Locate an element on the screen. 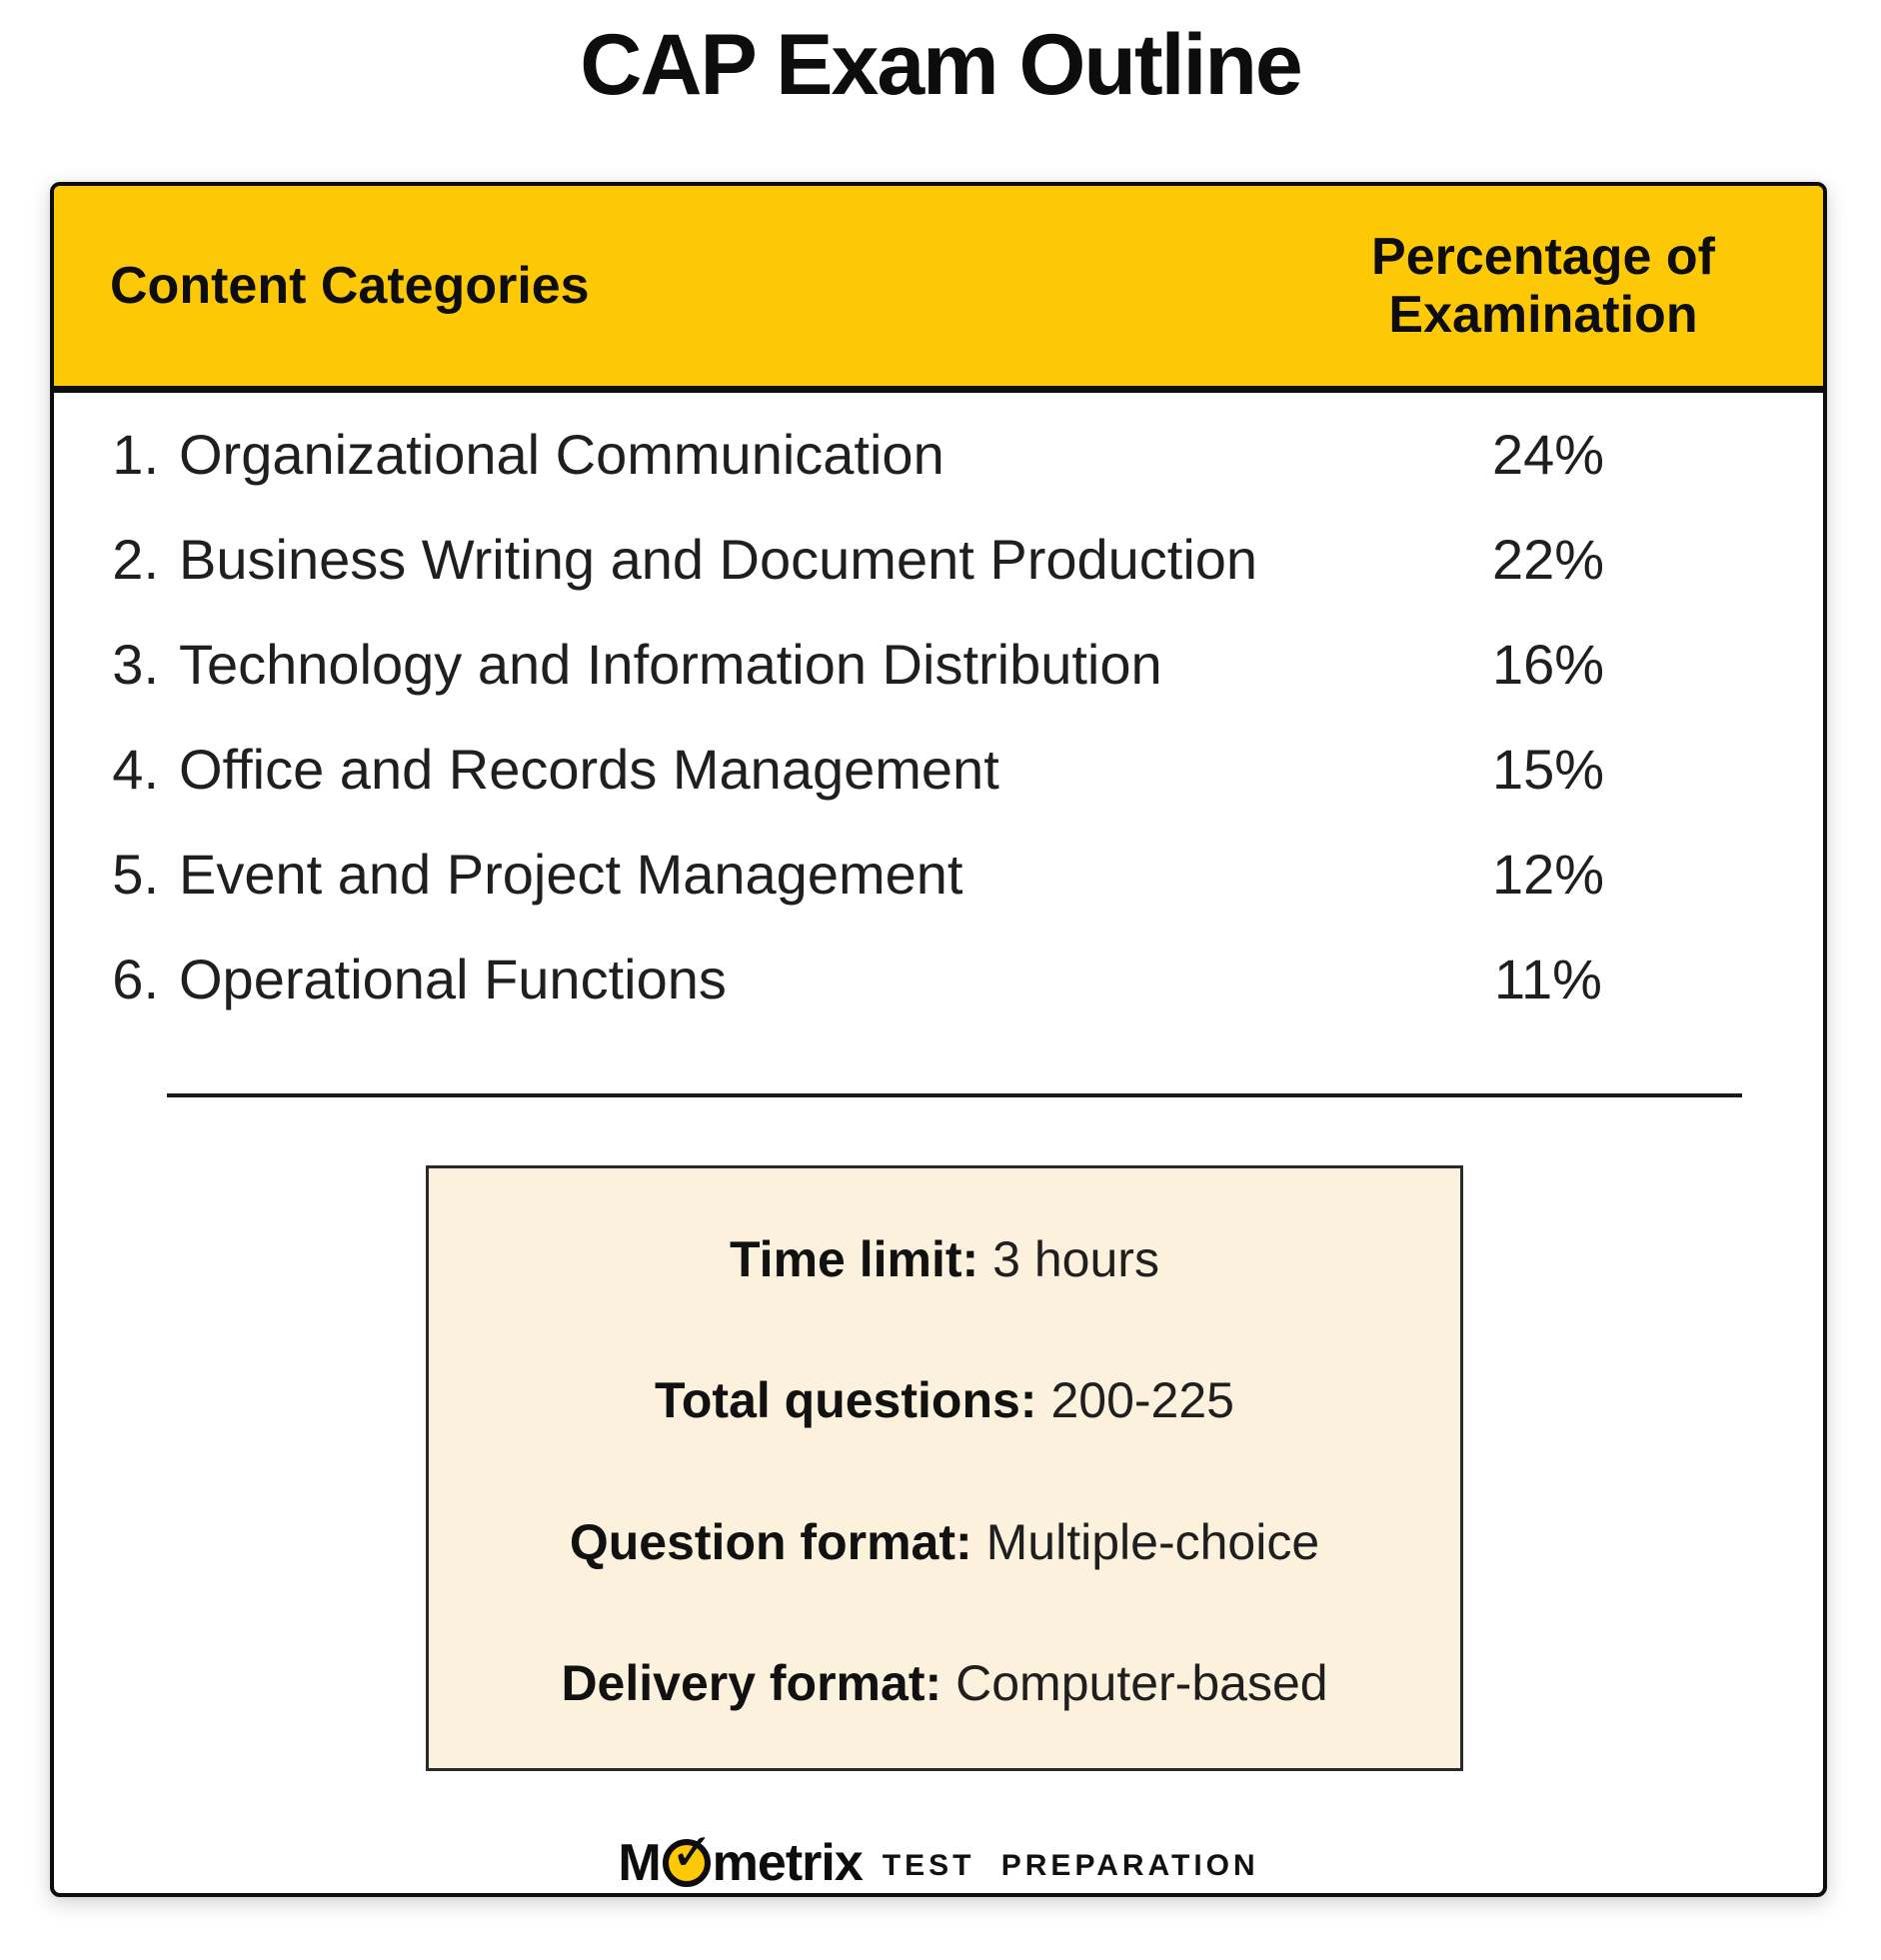 This screenshot has height=1960, width=1881. row-number: 5. is located at coordinates (136, 874).